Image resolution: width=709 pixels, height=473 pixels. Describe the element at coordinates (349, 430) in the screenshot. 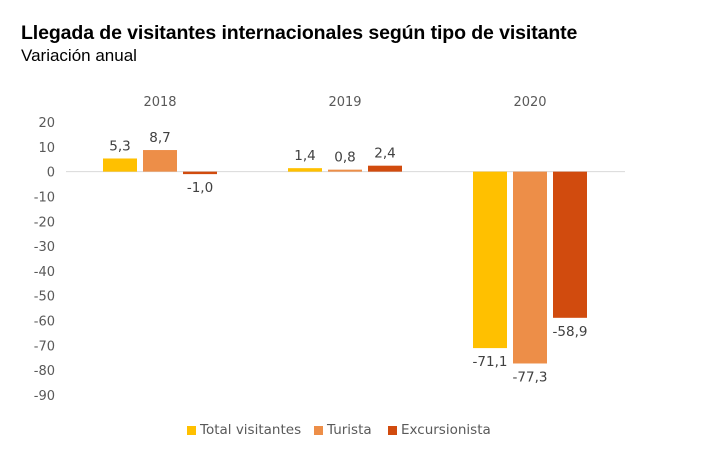

I see `legend-label: Turista` at that location.